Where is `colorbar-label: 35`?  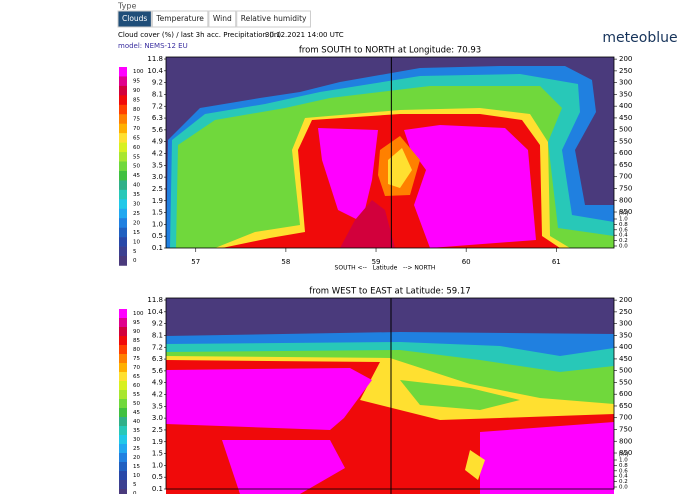
colorbar-label: 35 is located at coordinates (136, 431).